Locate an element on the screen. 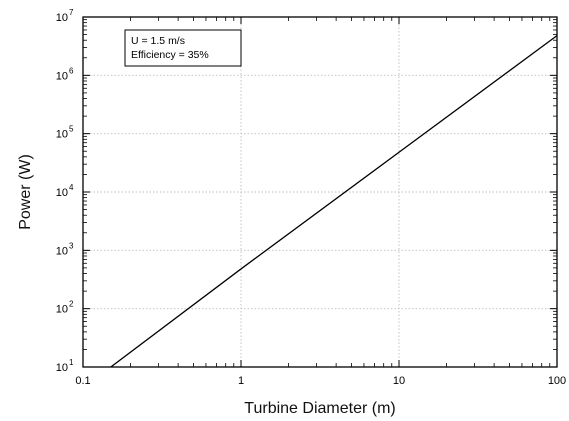  y-tick-exp-wrapper: 6 is located at coordinates (71, 70).